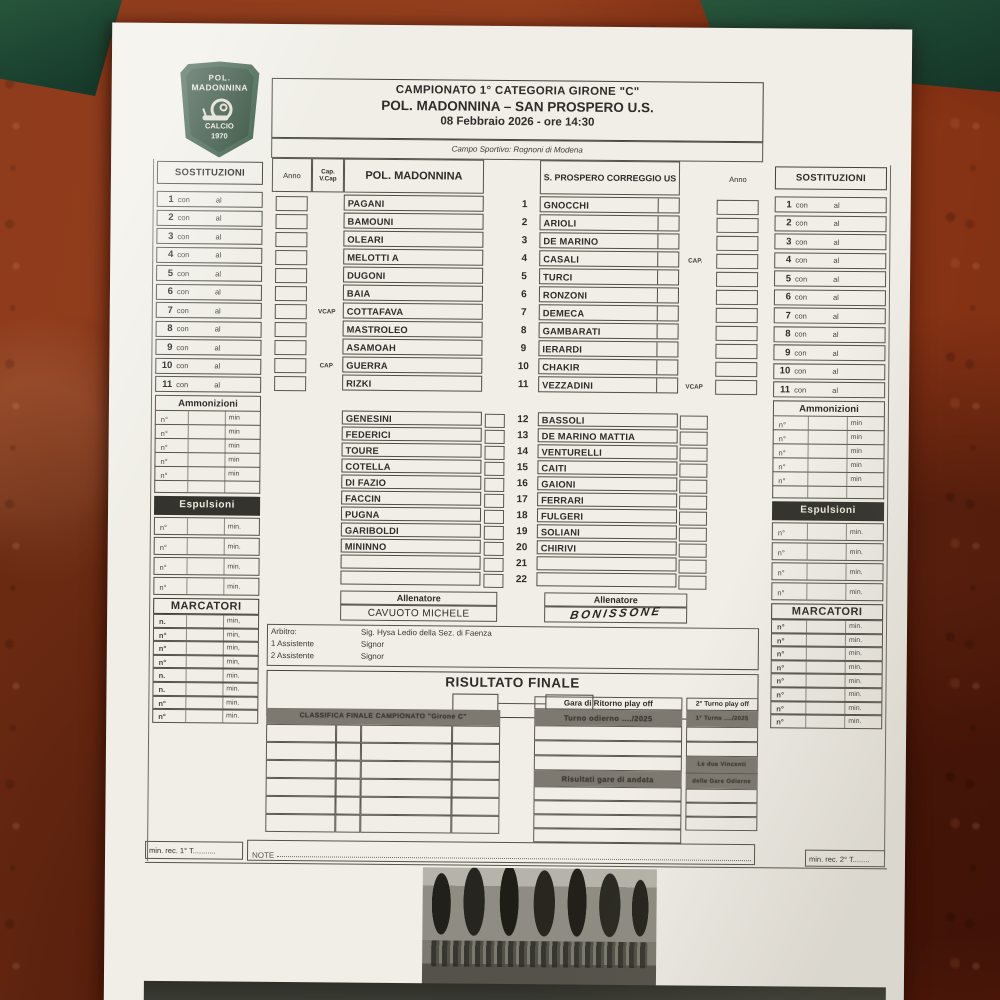 Image resolution: width=1000 pixels, height=1000 pixels. Describe the element at coordinates (788, 297) in the screenshot. I see `substitution-number: 6` at that location.